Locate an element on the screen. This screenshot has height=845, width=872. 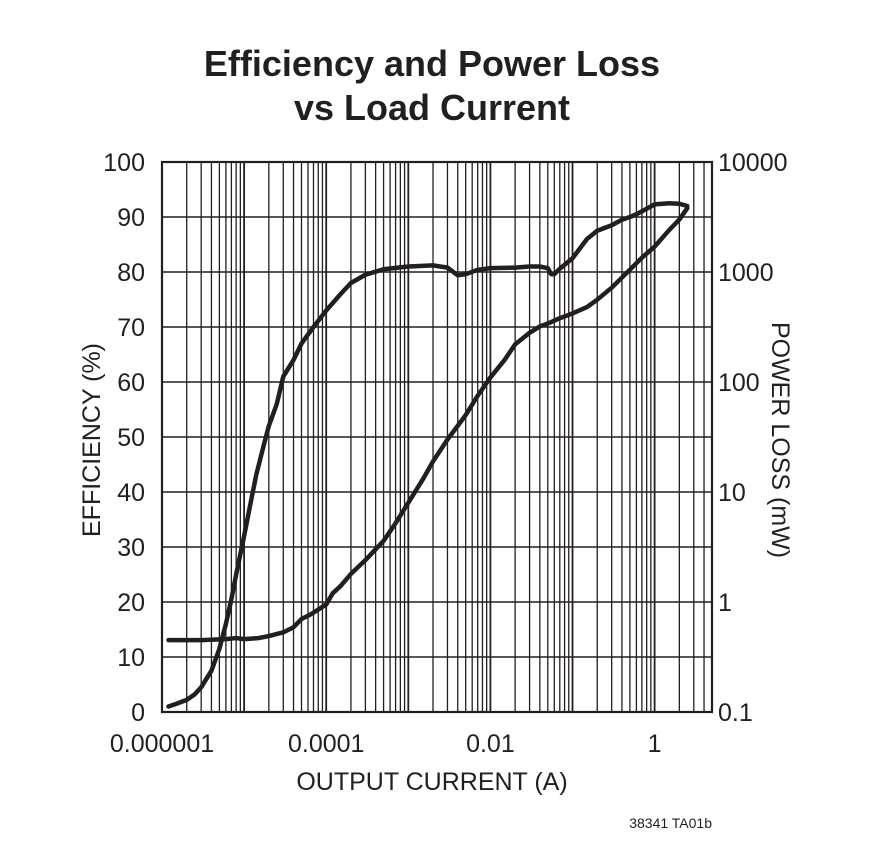
x-tick-label: 1 is located at coordinates (655, 744).